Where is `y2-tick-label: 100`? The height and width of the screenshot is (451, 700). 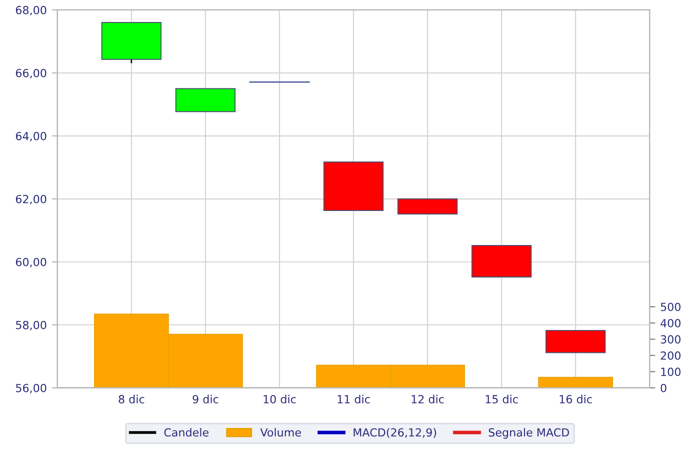 y2-tick-label: 100 is located at coordinates (670, 372).